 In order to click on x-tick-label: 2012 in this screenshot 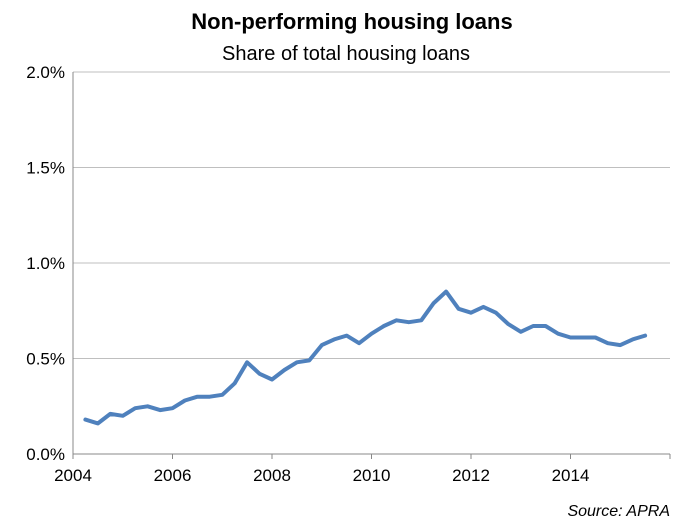, I will do `click(471, 475)`.